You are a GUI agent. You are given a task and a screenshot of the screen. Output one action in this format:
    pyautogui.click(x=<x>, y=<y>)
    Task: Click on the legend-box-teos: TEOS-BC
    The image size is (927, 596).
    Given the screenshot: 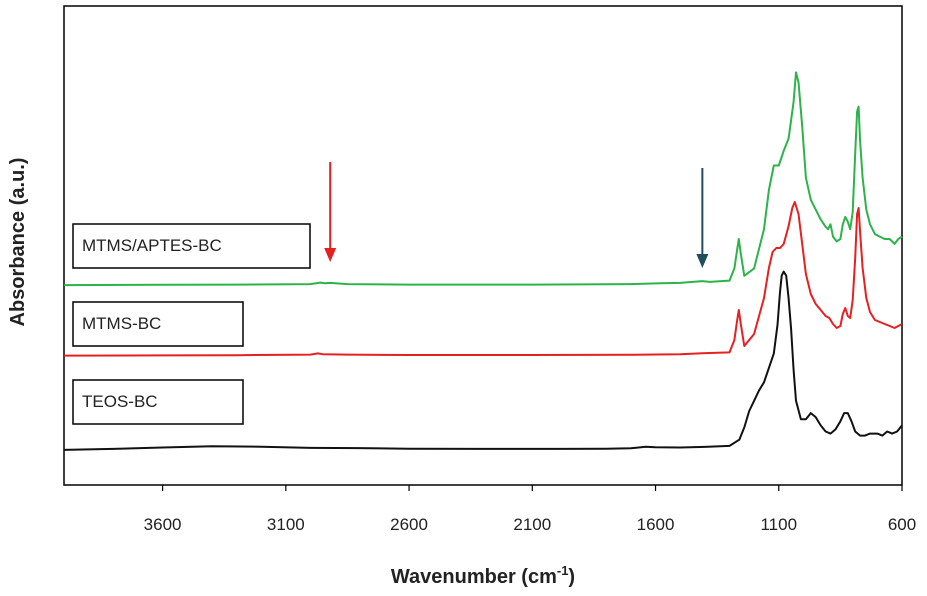 What is the action you would take?
    pyautogui.click(x=158, y=402)
    